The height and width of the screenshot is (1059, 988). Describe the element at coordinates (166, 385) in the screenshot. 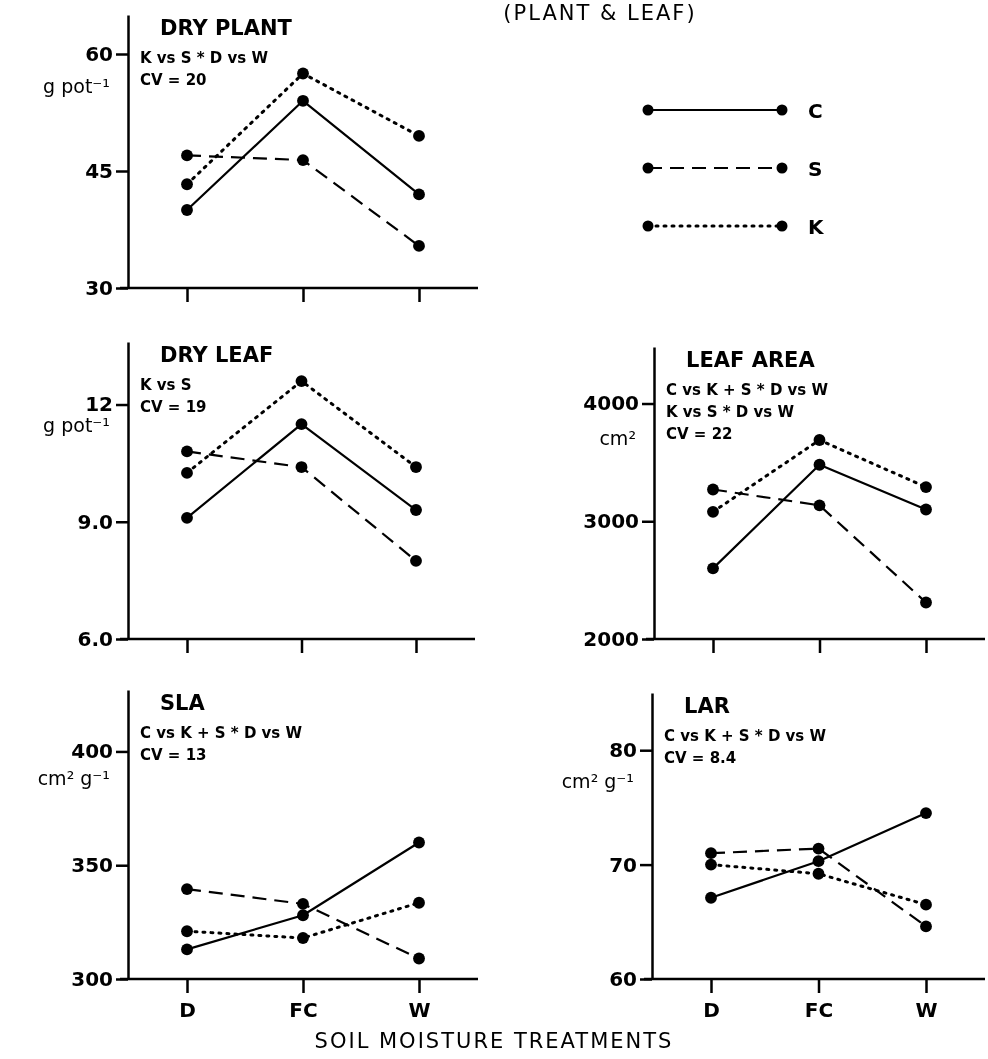

I see `annotation: K vs S` at that location.